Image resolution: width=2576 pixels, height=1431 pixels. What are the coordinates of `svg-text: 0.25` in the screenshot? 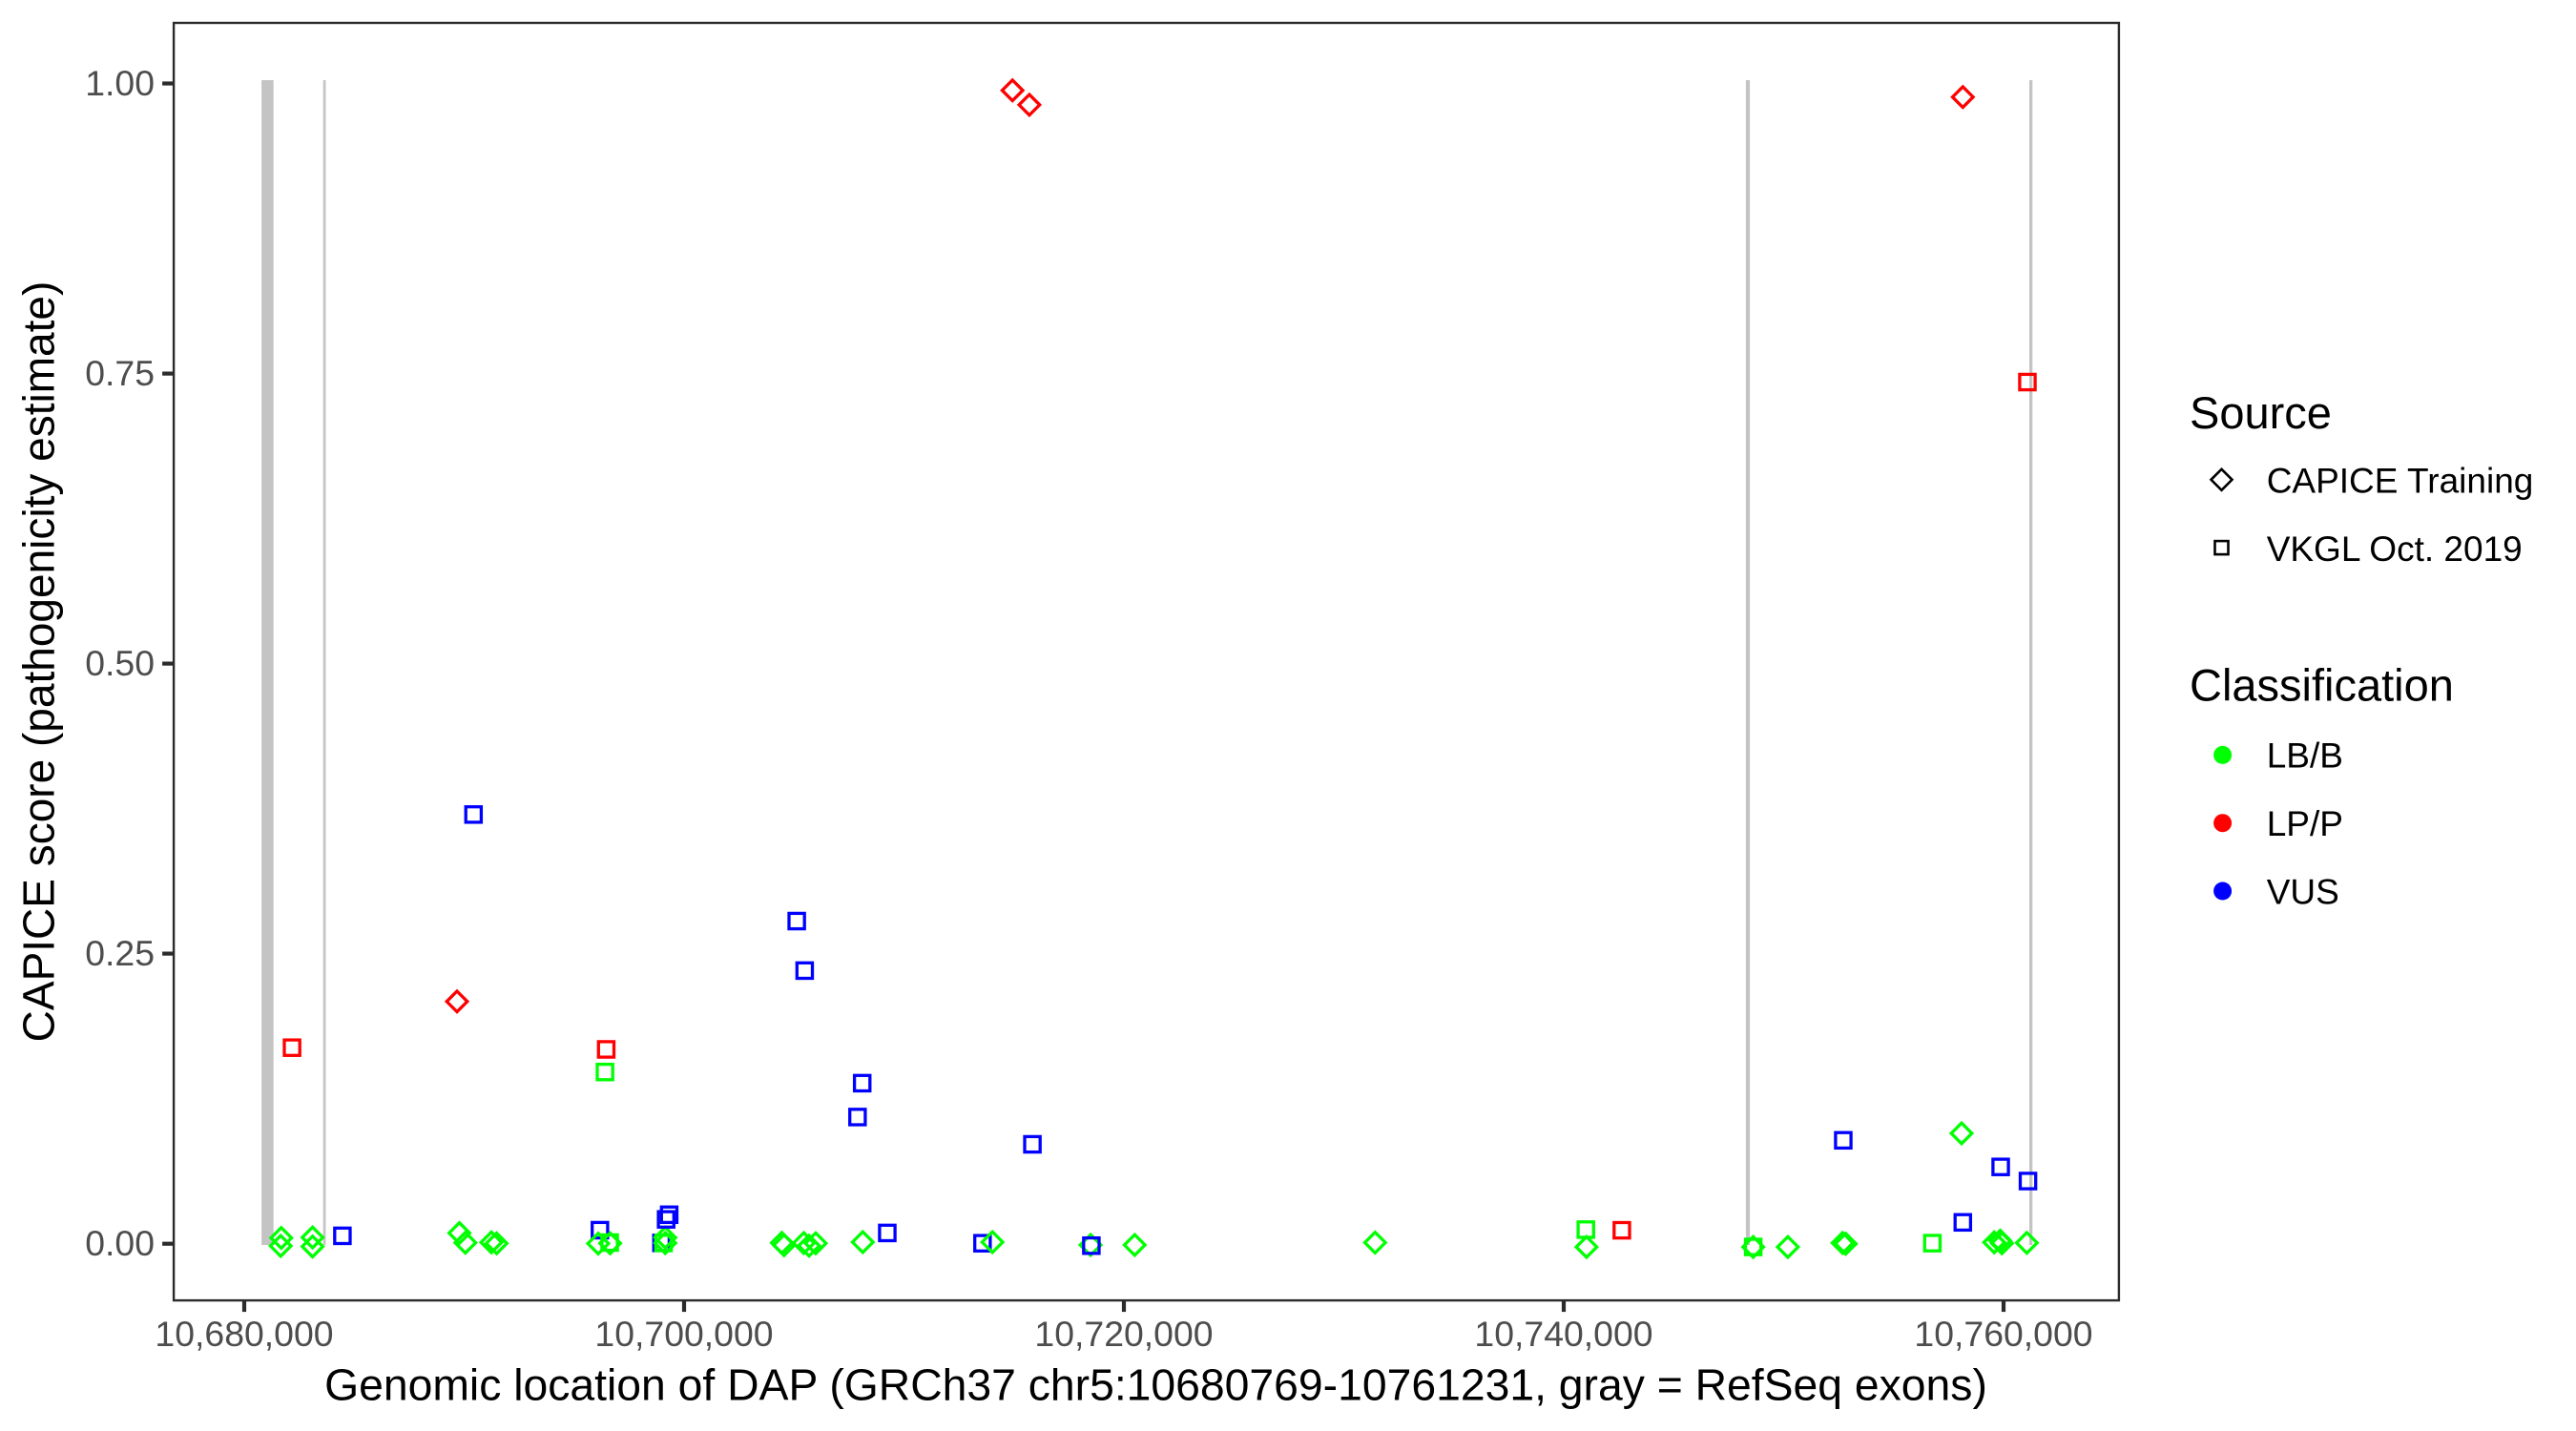 It's located at (120, 953).